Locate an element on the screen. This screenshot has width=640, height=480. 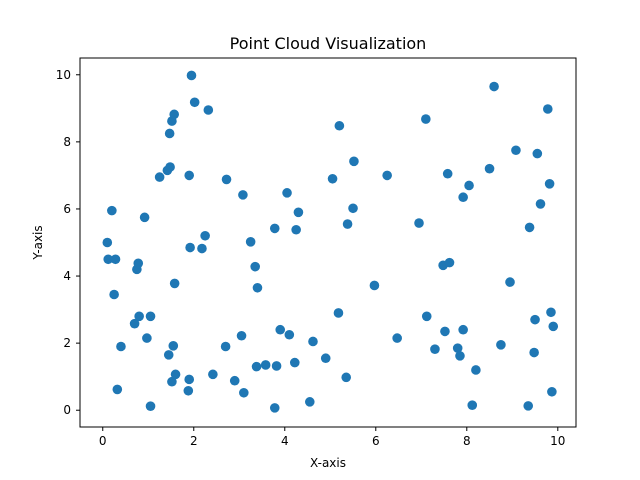
y-tick-label: 8 is located at coordinates (67, 142).